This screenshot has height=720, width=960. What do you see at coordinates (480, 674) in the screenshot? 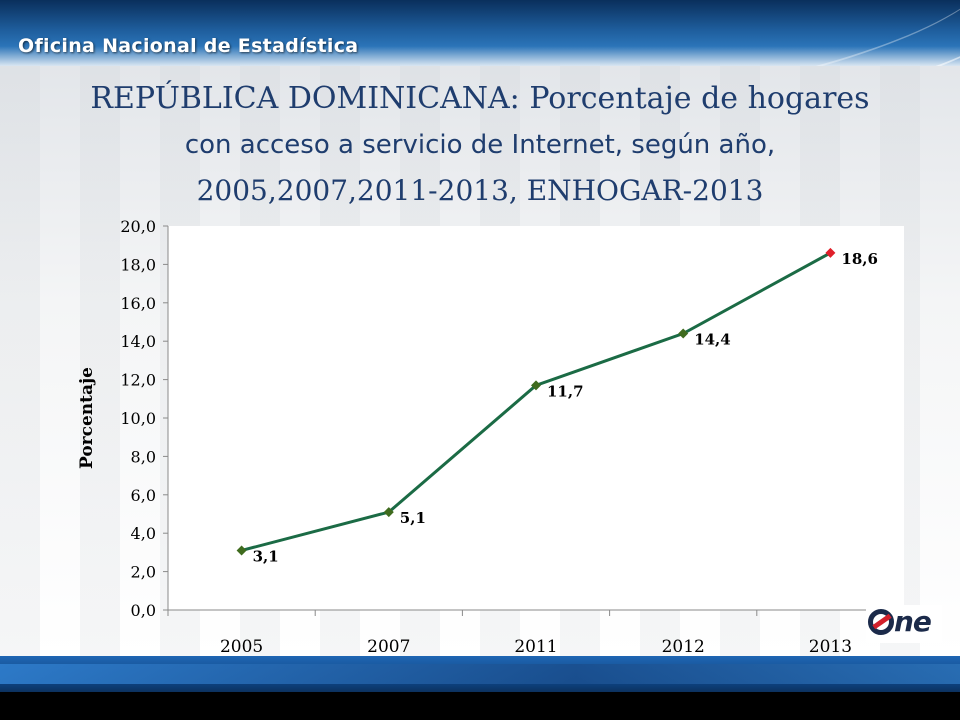
I see `footer-band` at bounding box center [480, 674].